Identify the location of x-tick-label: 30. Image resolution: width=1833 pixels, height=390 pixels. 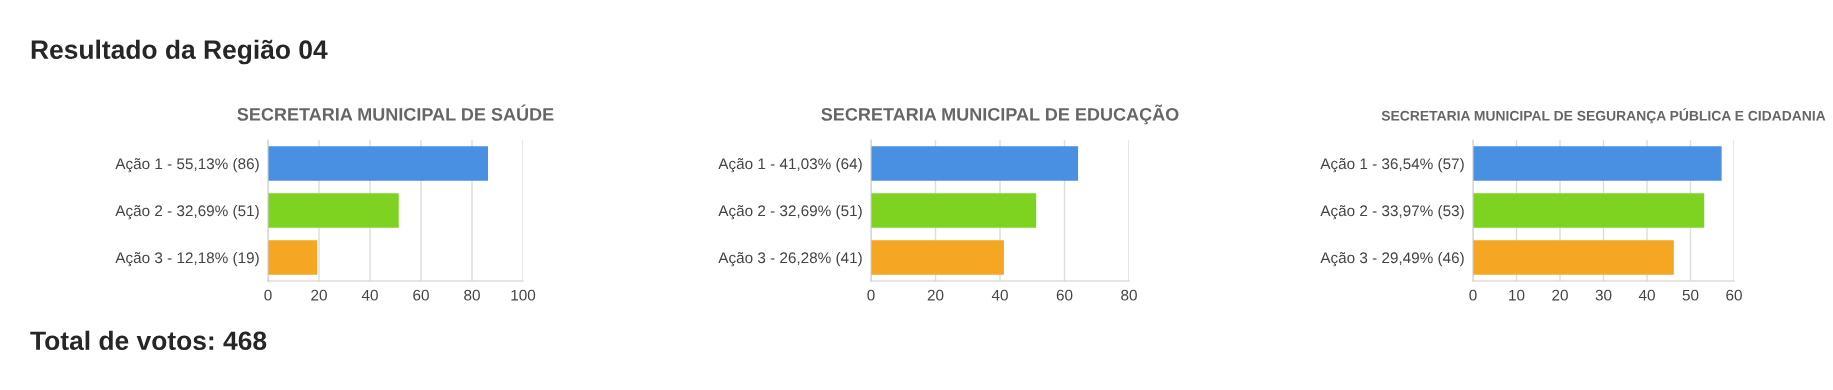
(1603, 295).